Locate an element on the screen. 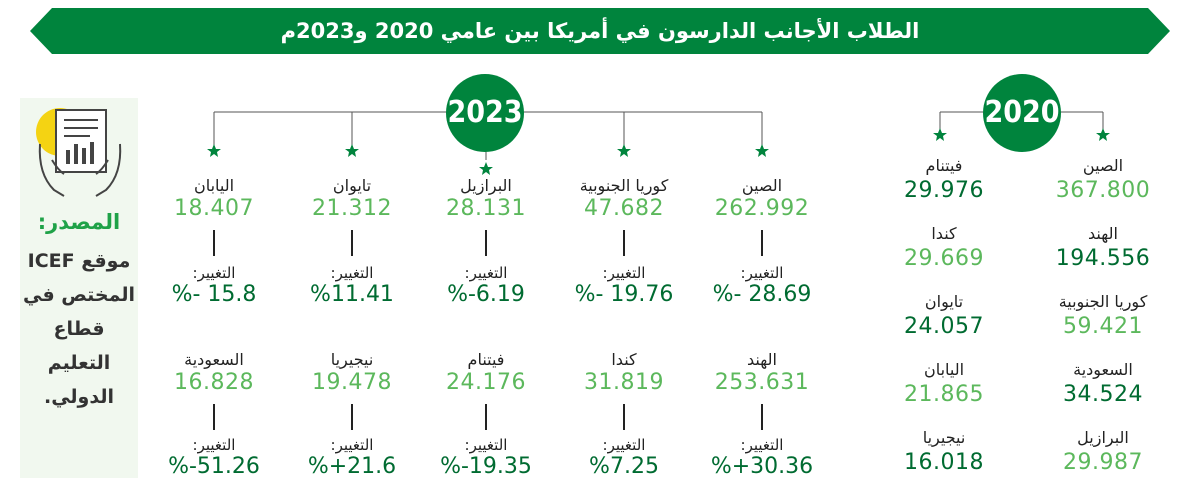  value-2020: 34.524 is located at coordinates (1103, 394).